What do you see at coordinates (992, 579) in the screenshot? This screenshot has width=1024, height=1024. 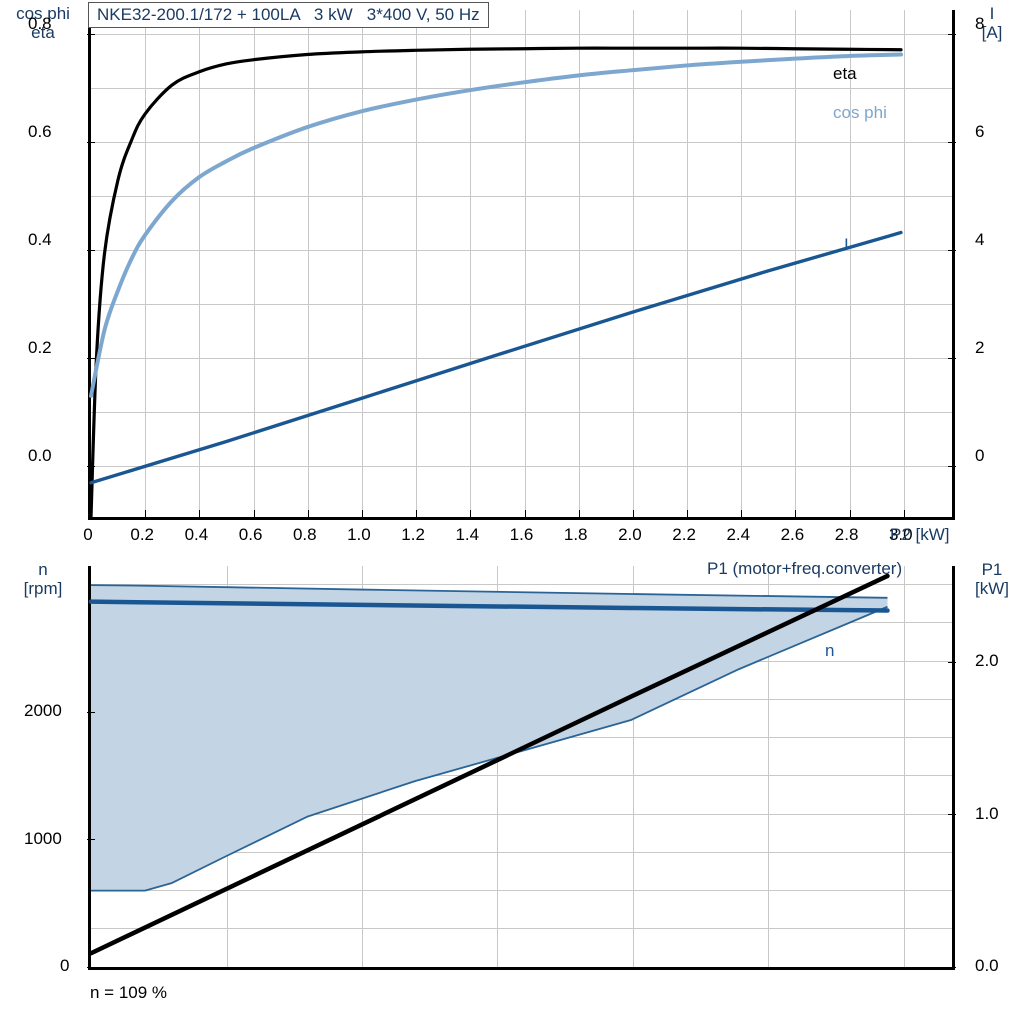 I see `bottom-right-axis-label: P1 [kW]` at bounding box center [992, 579].